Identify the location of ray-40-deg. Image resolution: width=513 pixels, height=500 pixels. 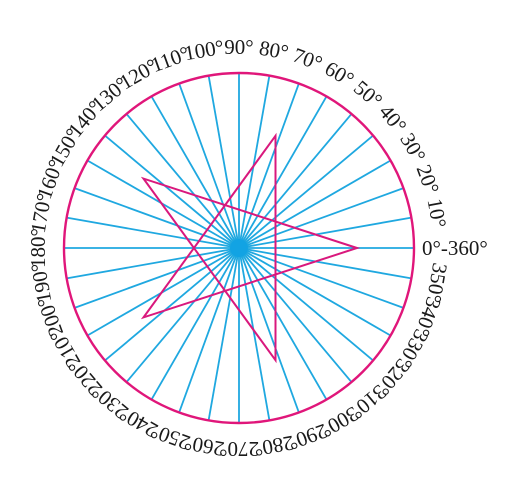
(306, 191).